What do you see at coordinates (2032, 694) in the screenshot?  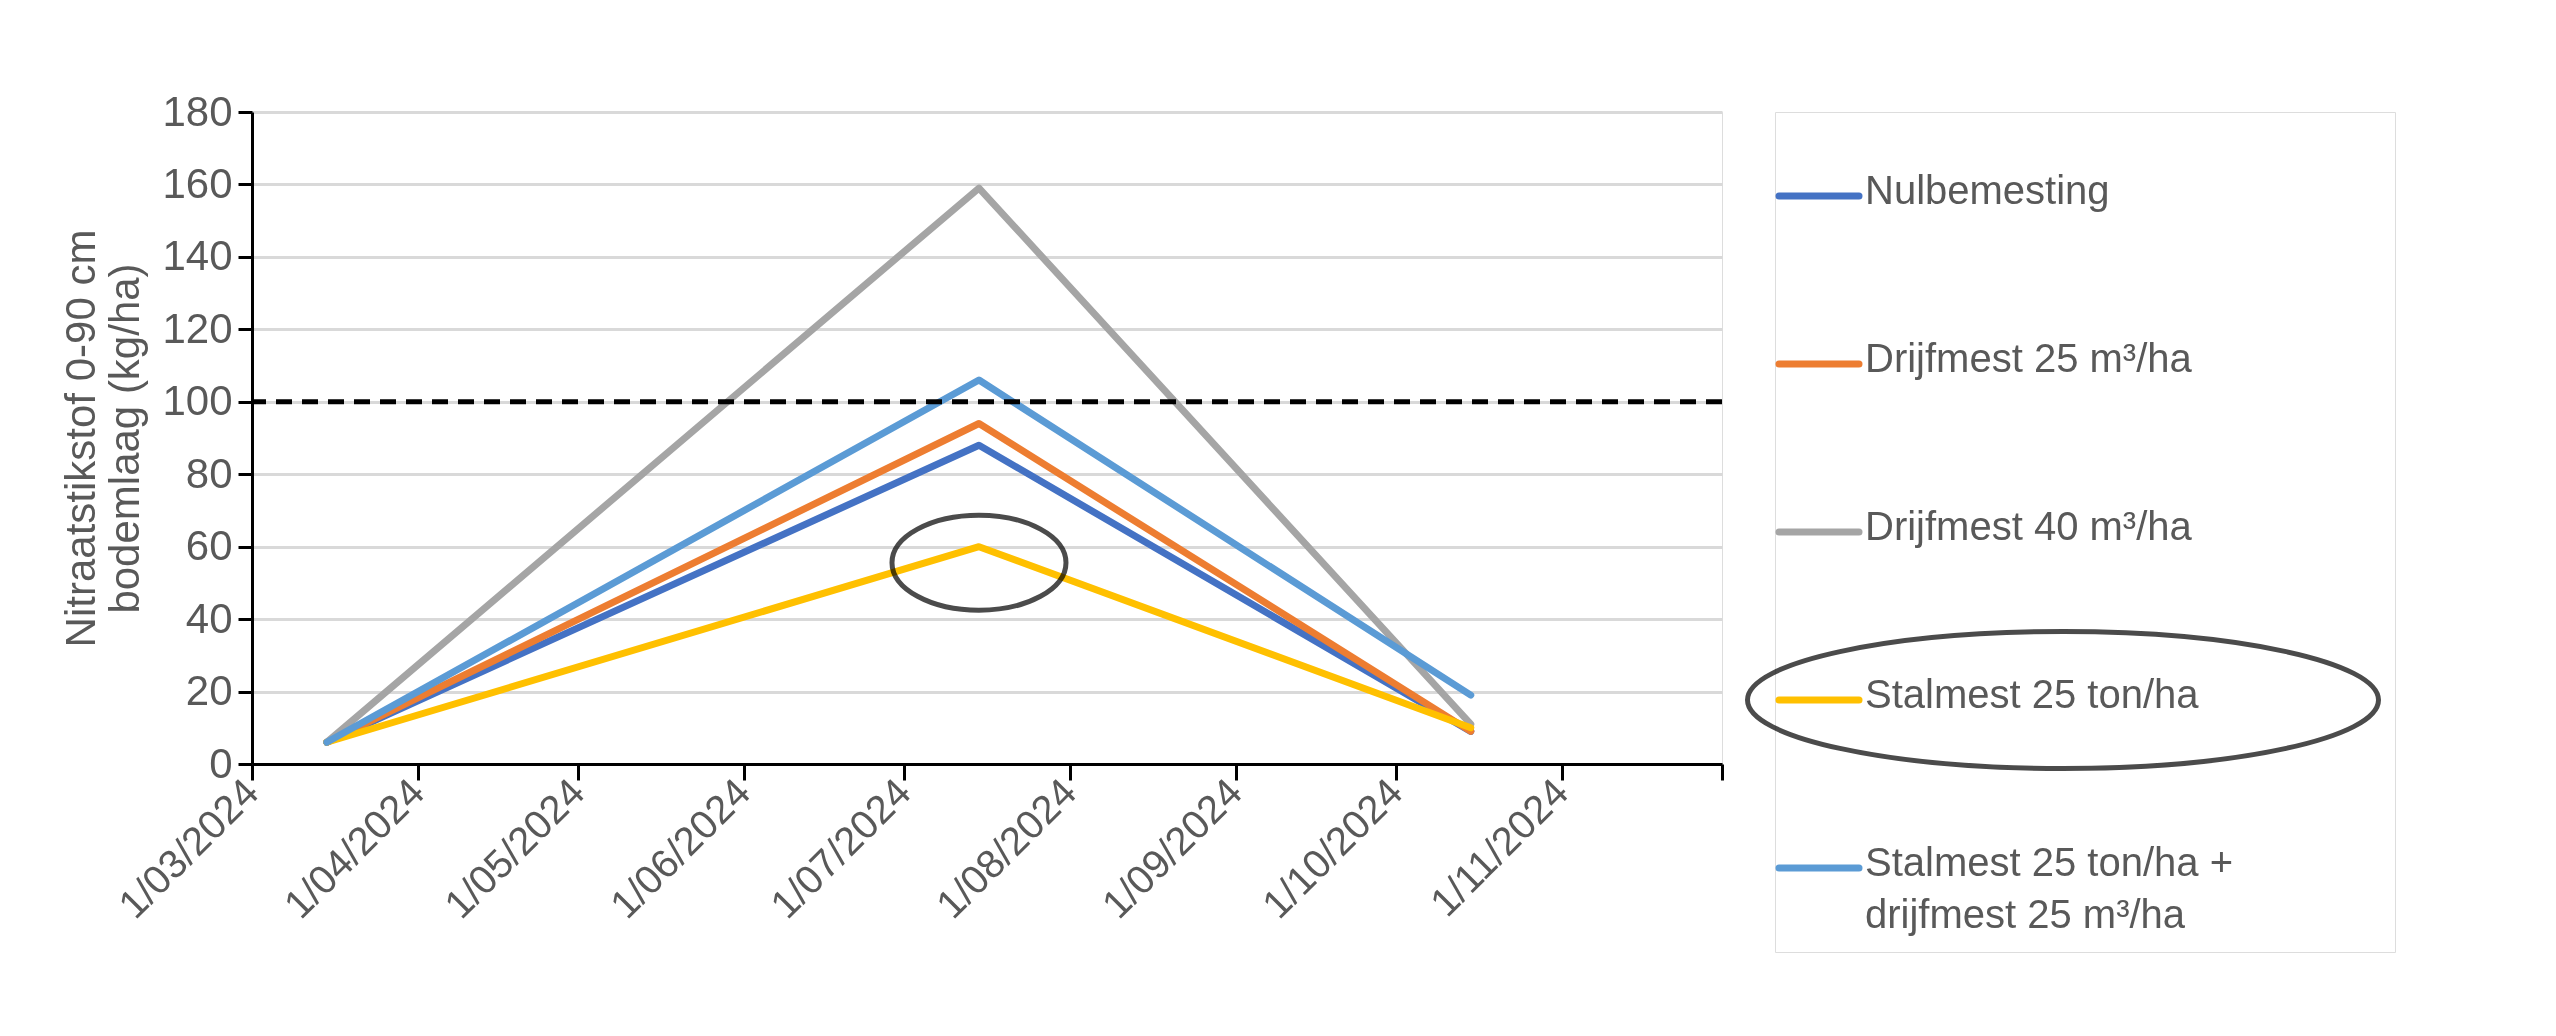 I see `legend-label: Stalmest 25 ton/ha` at bounding box center [2032, 694].